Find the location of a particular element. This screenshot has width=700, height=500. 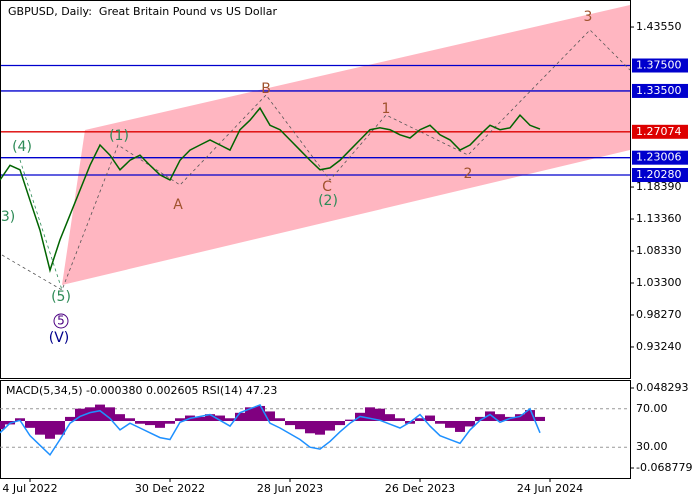

wave-circle is located at coordinates (61, 321).